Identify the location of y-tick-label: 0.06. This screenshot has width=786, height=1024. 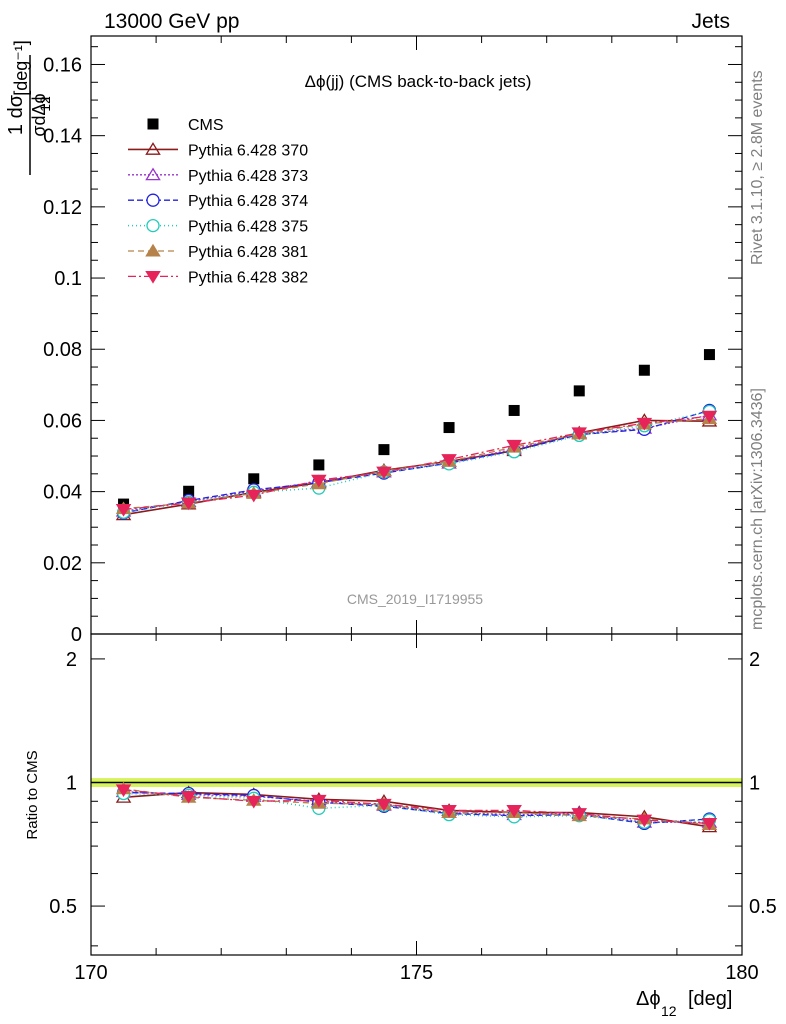
(62, 421).